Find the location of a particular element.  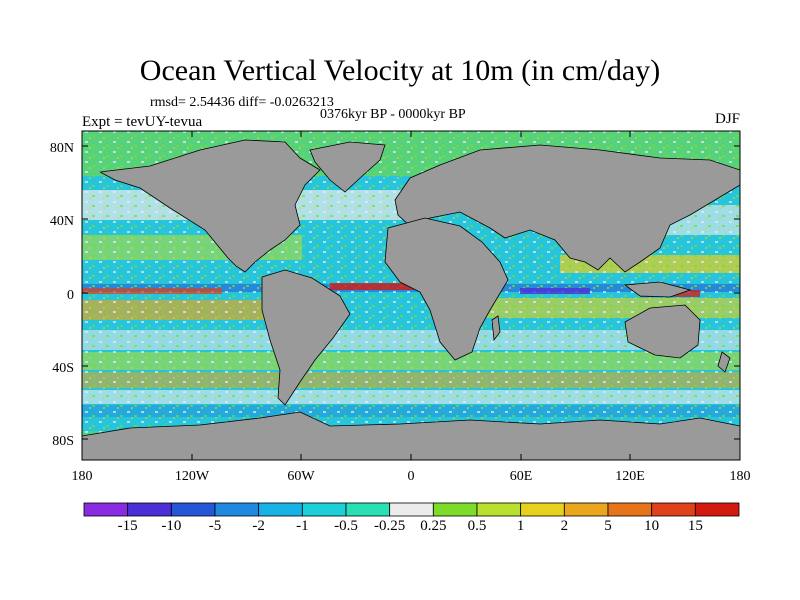

lon-label-180e: 180 is located at coordinates (740, 476).